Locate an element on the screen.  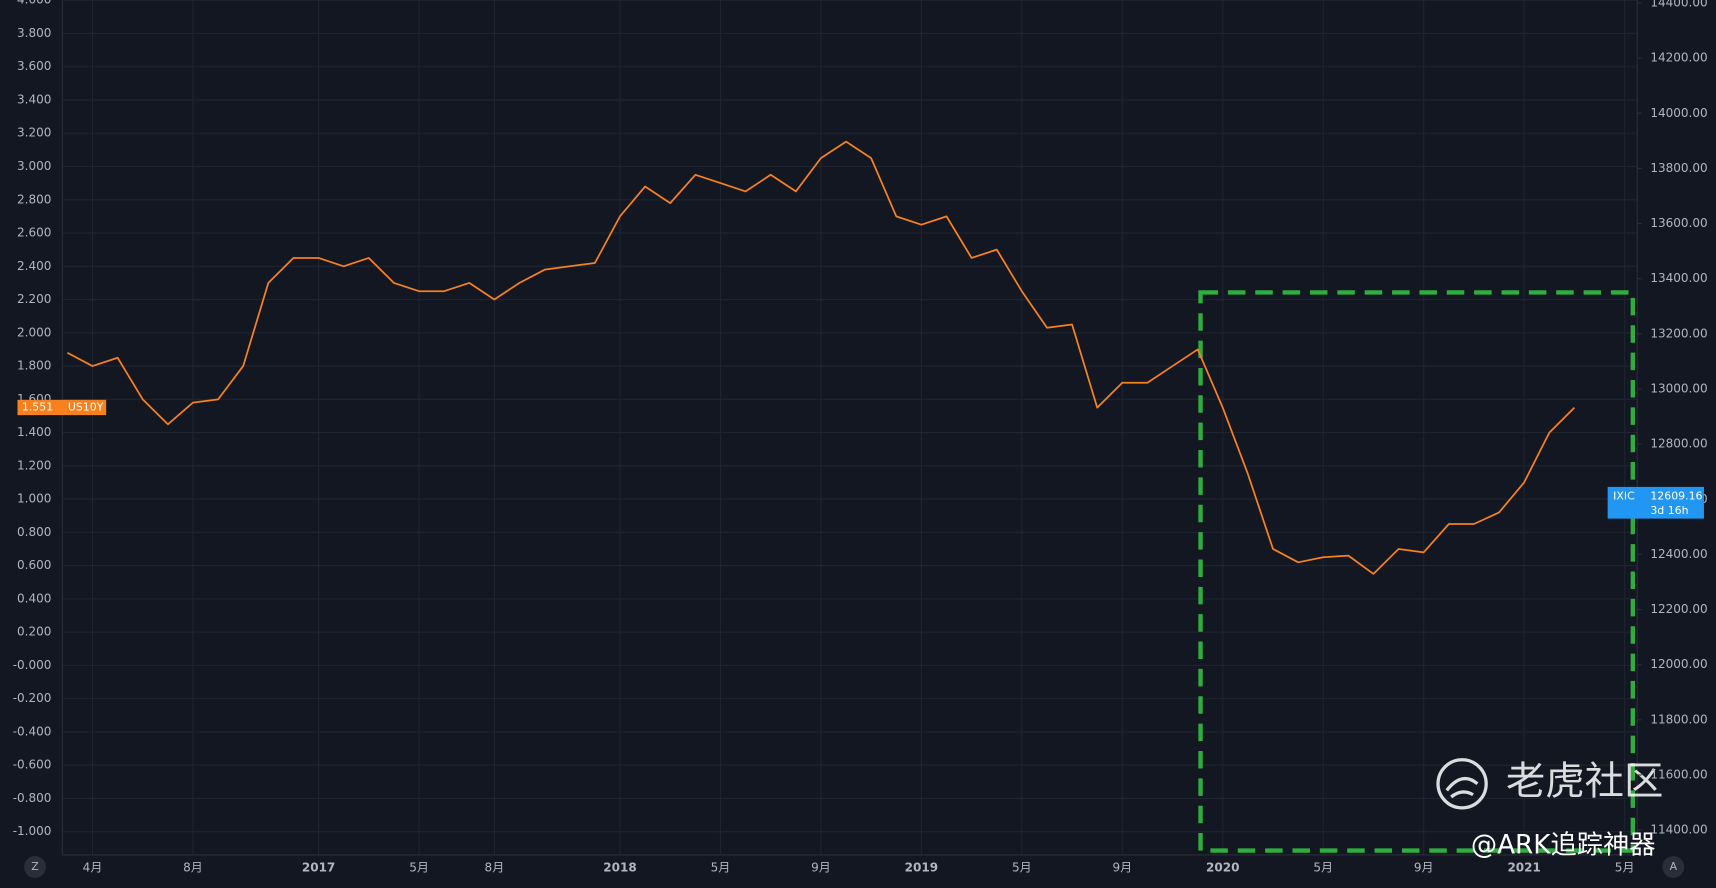
y2-tick-label: 13400.00 is located at coordinates (1678, 278).